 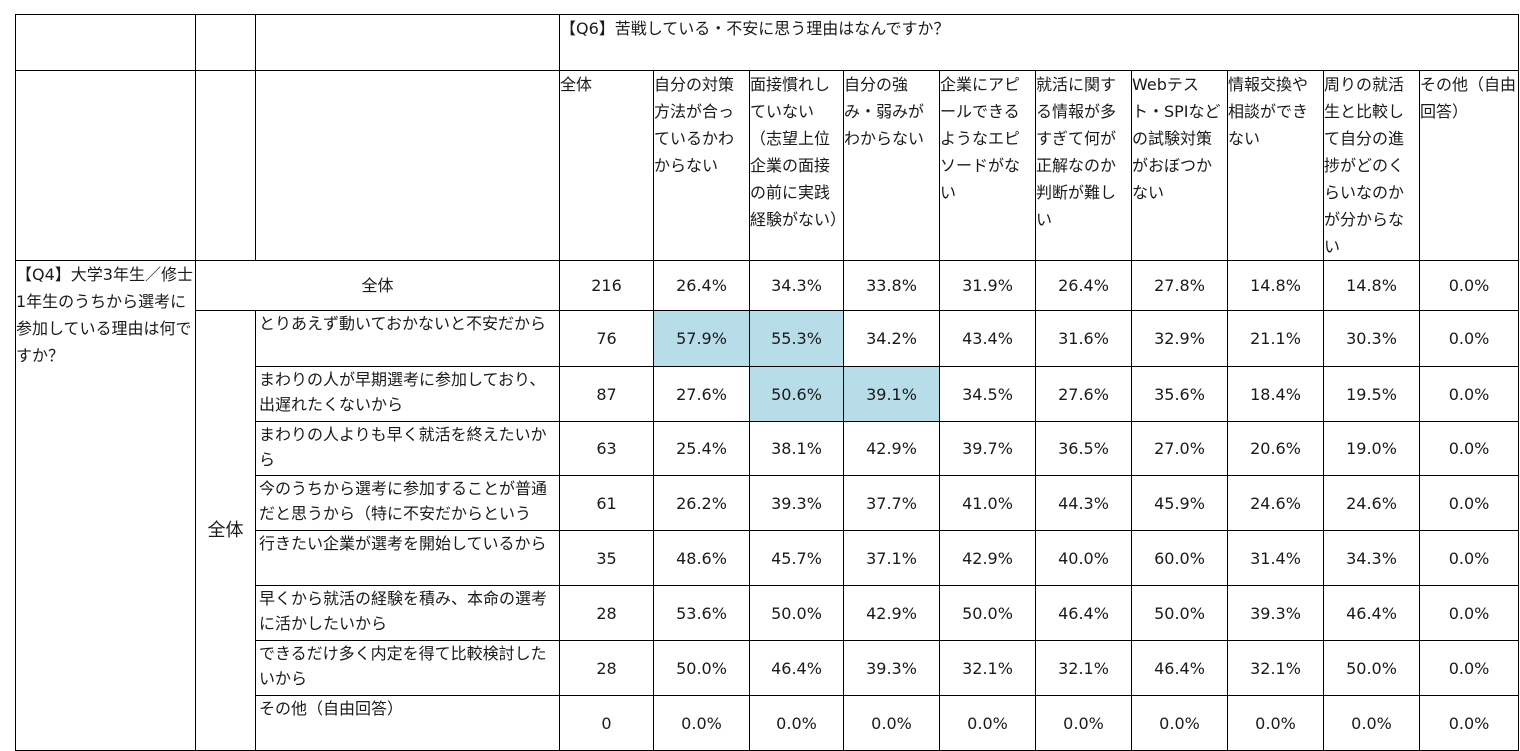 What do you see at coordinates (1275, 338) in the screenshot?
I see `percent-cell: 21.1%` at bounding box center [1275, 338].